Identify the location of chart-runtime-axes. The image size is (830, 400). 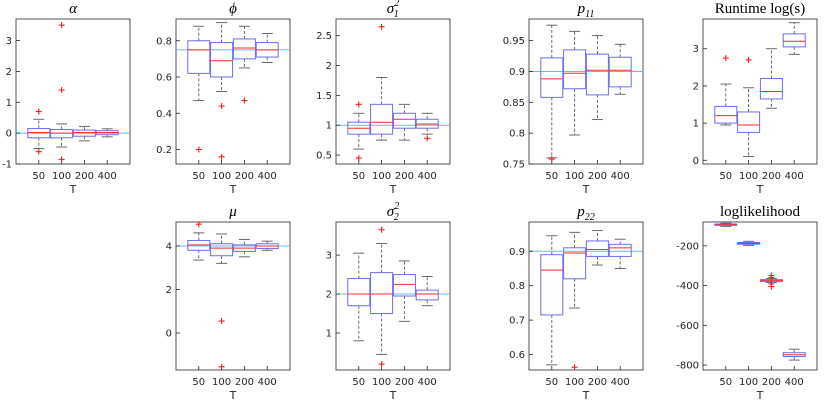
(760, 91).